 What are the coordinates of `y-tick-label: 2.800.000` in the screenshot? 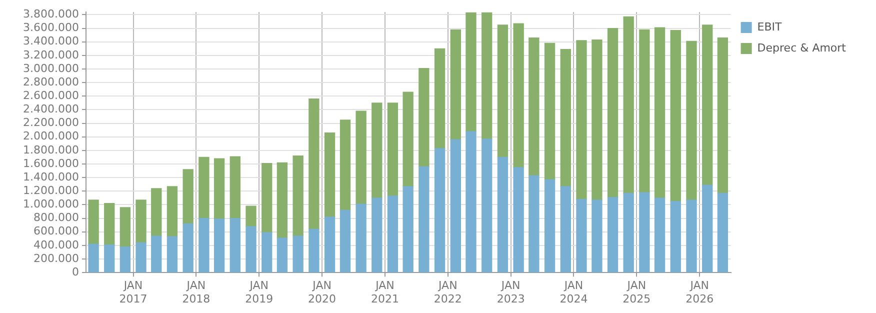 It's located at (51, 81).